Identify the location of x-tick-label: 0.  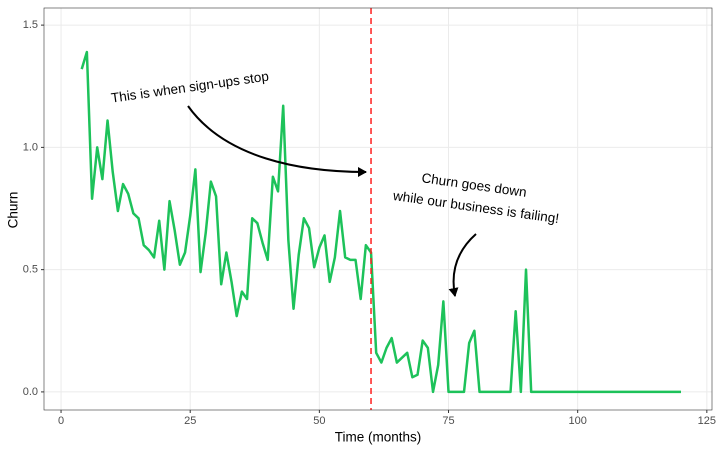
(61, 421).